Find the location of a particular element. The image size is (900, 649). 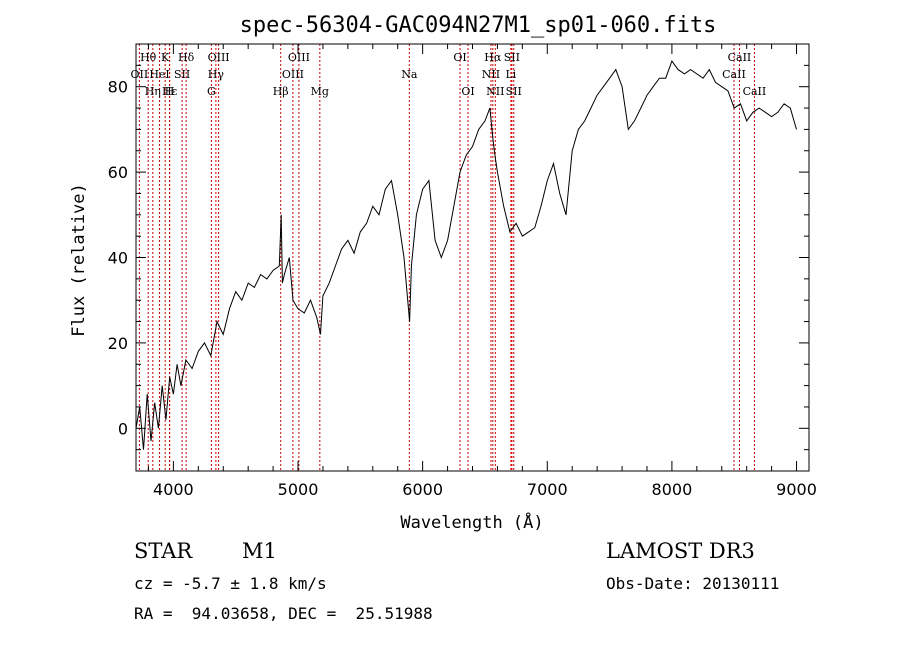

y-tick-label: 60 is located at coordinates (118, 172).